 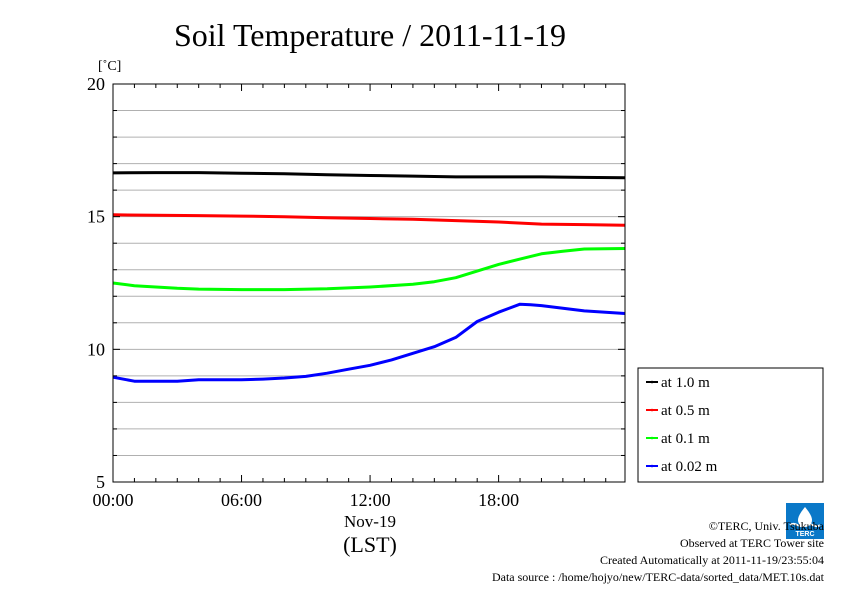 What do you see at coordinates (369, 220) in the screenshot?
I see `series-line-at-0-5-m` at bounding box center [369, 220].